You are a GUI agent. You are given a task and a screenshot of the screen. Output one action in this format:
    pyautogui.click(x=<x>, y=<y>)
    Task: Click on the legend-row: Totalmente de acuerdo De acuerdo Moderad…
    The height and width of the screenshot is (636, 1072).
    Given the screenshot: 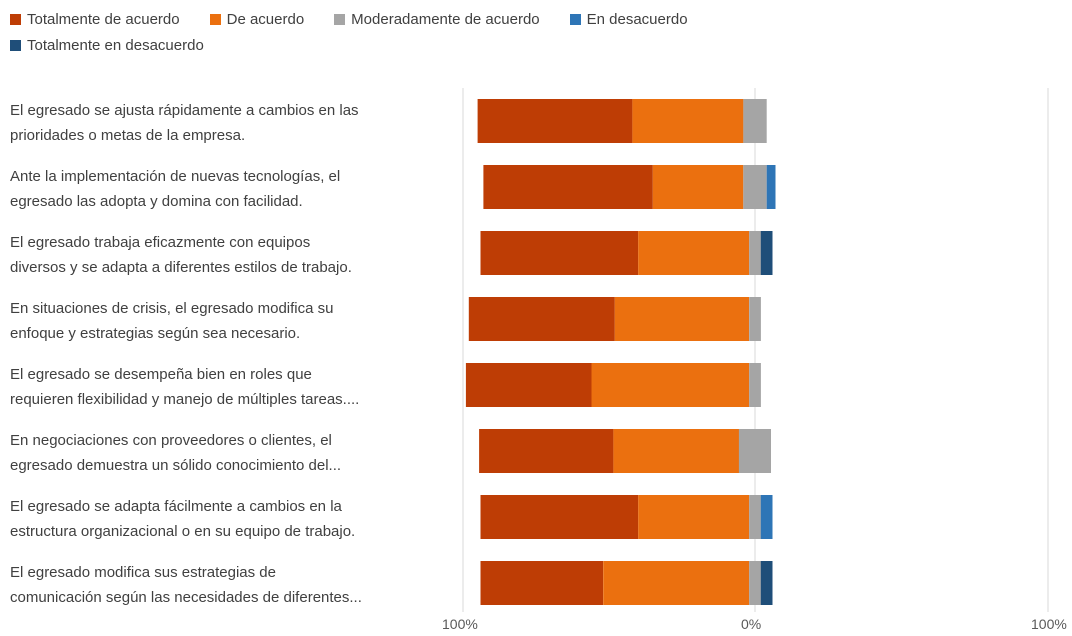 What is the action you would take?
    pyautogui.click(x=440, y=19)
    